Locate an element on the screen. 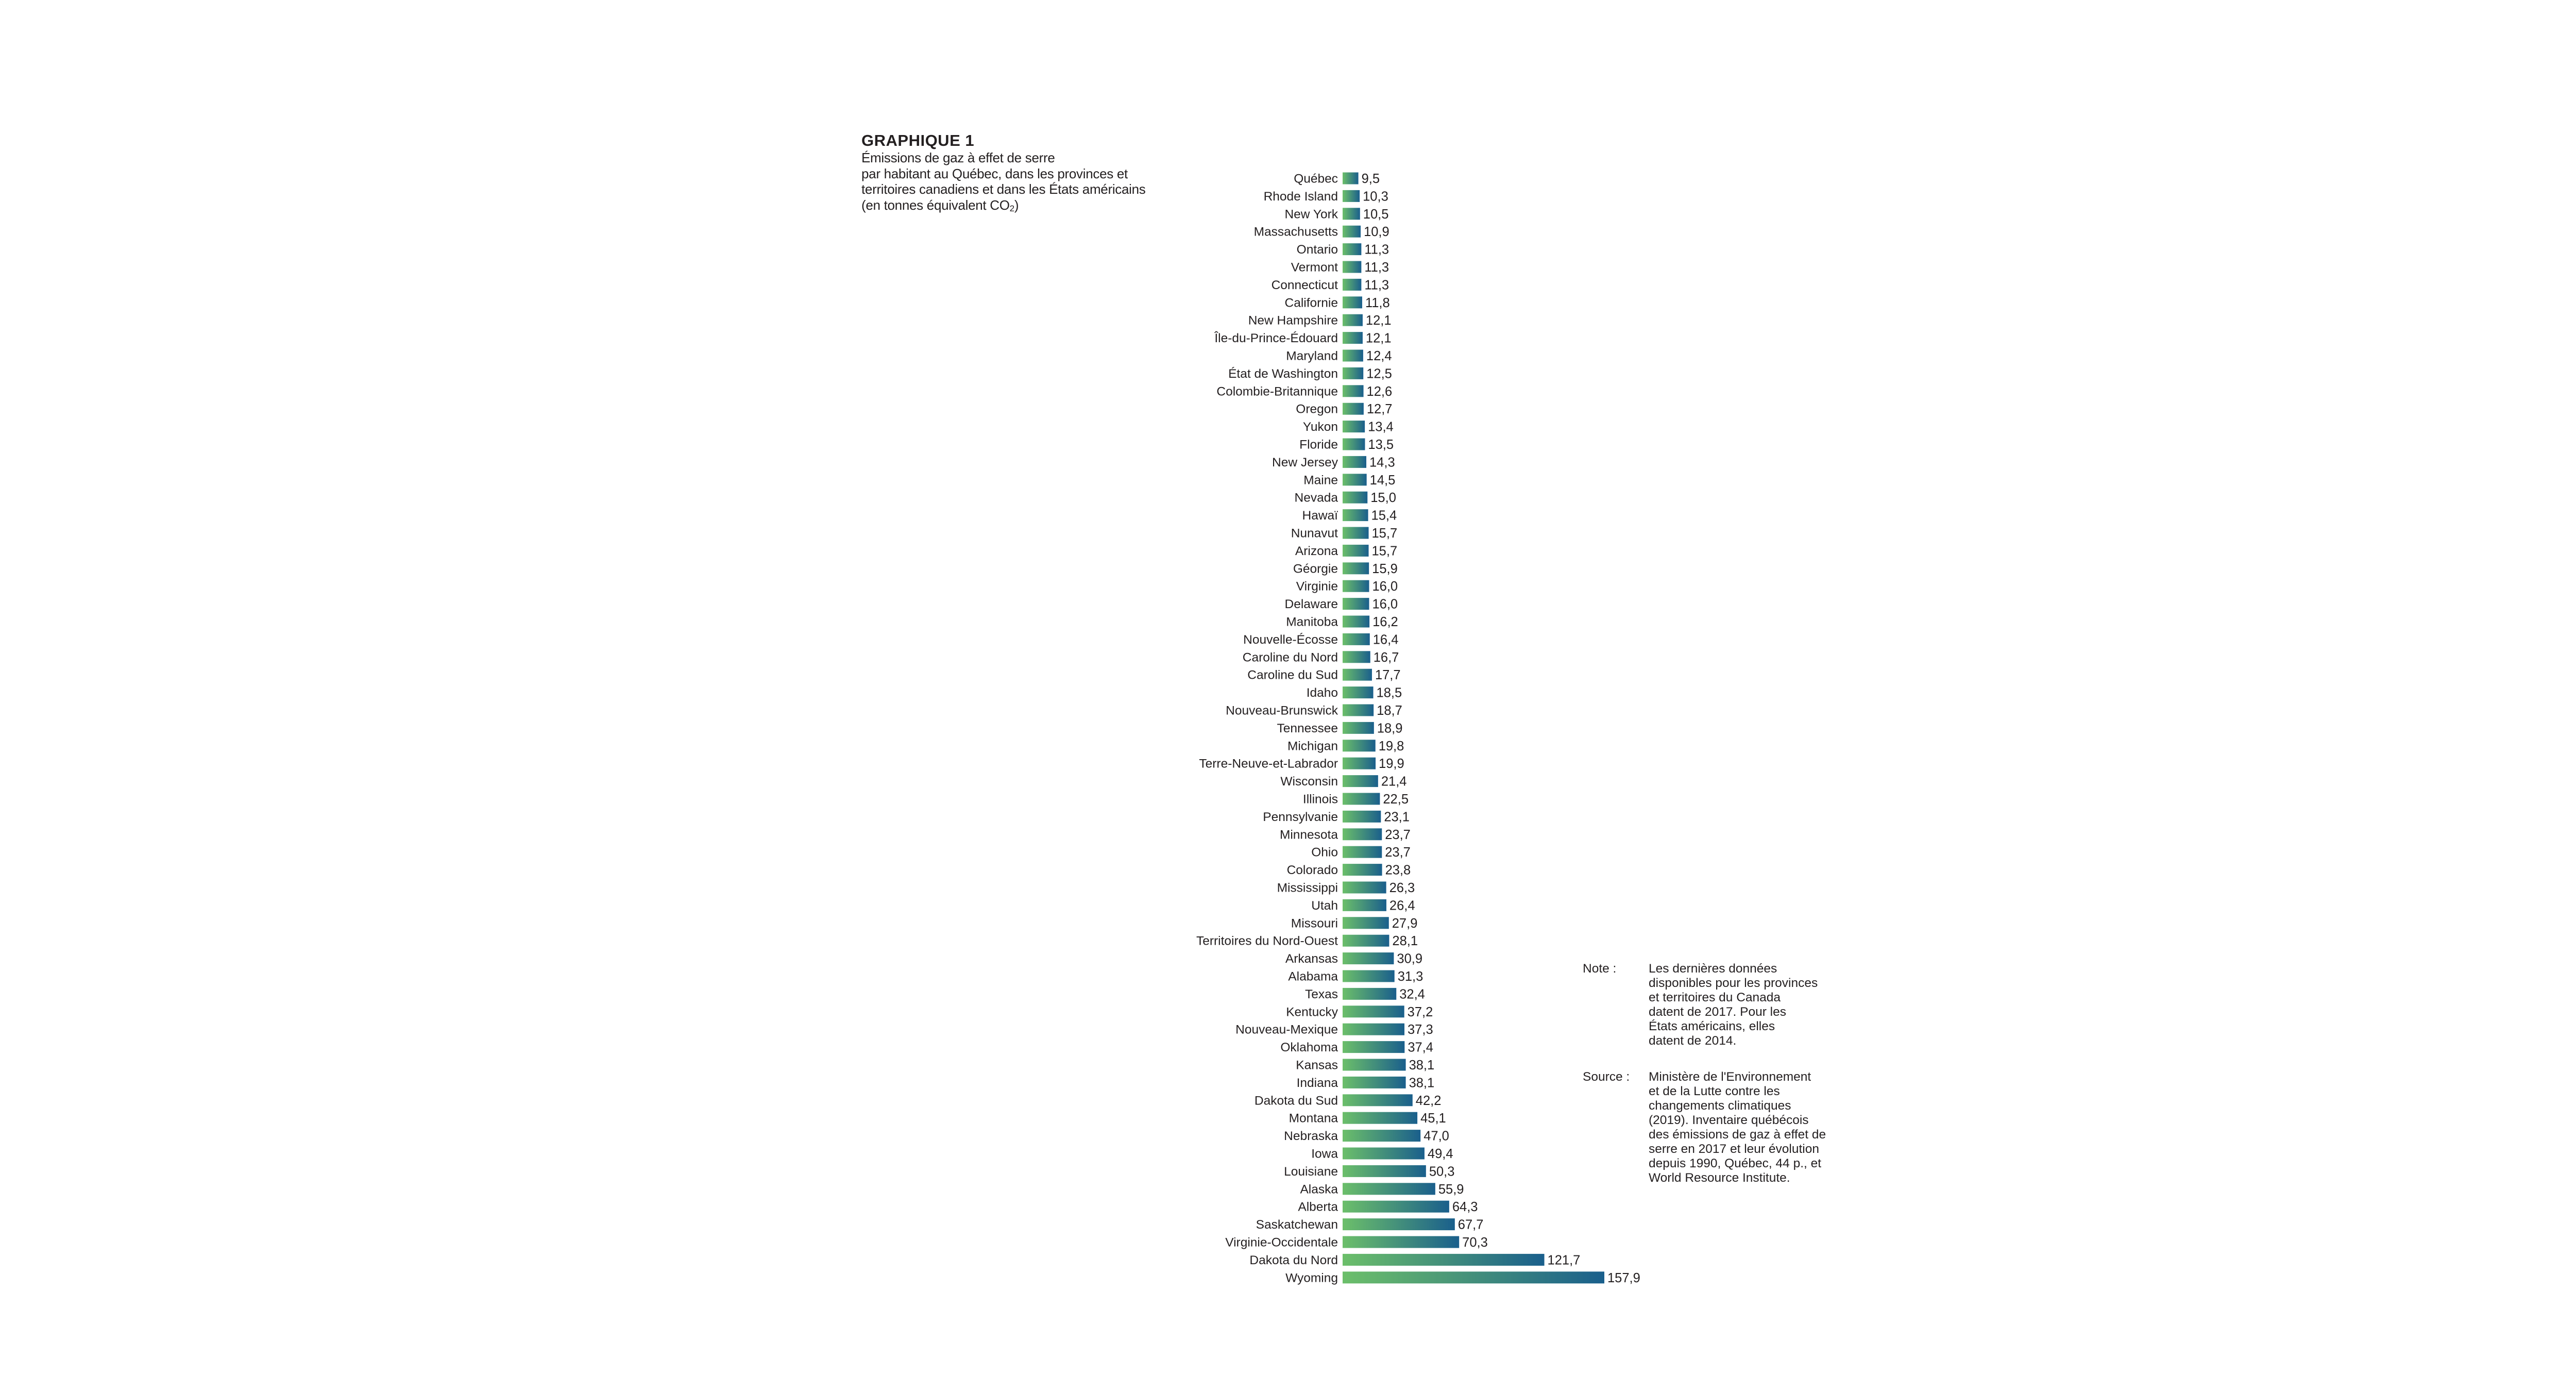 The height and width of the screenshot is (1391, 2576). category-label: Kansas is located at coordinates (1317, 1065).